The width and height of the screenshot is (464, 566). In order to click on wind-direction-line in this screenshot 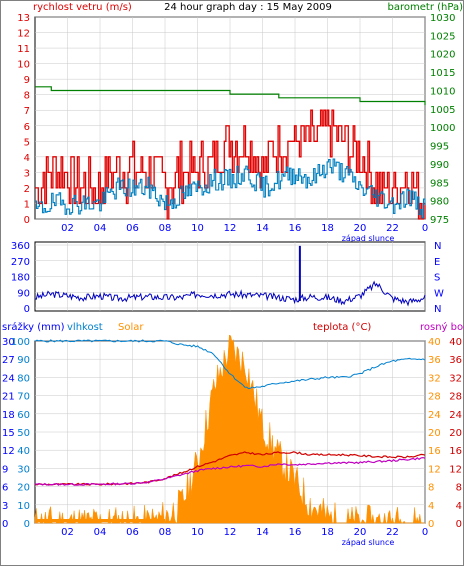, I will do `click(230, 293)`.